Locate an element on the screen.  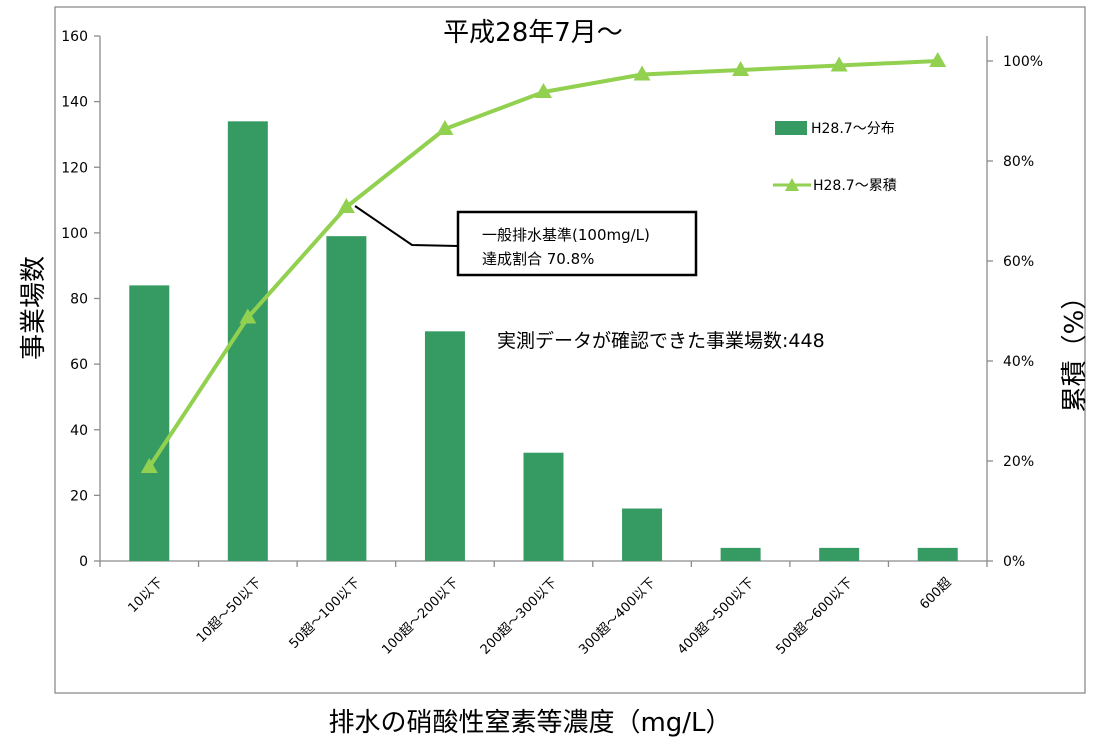
y-left-tick-label: 140 is located at coordinates (74, 103).